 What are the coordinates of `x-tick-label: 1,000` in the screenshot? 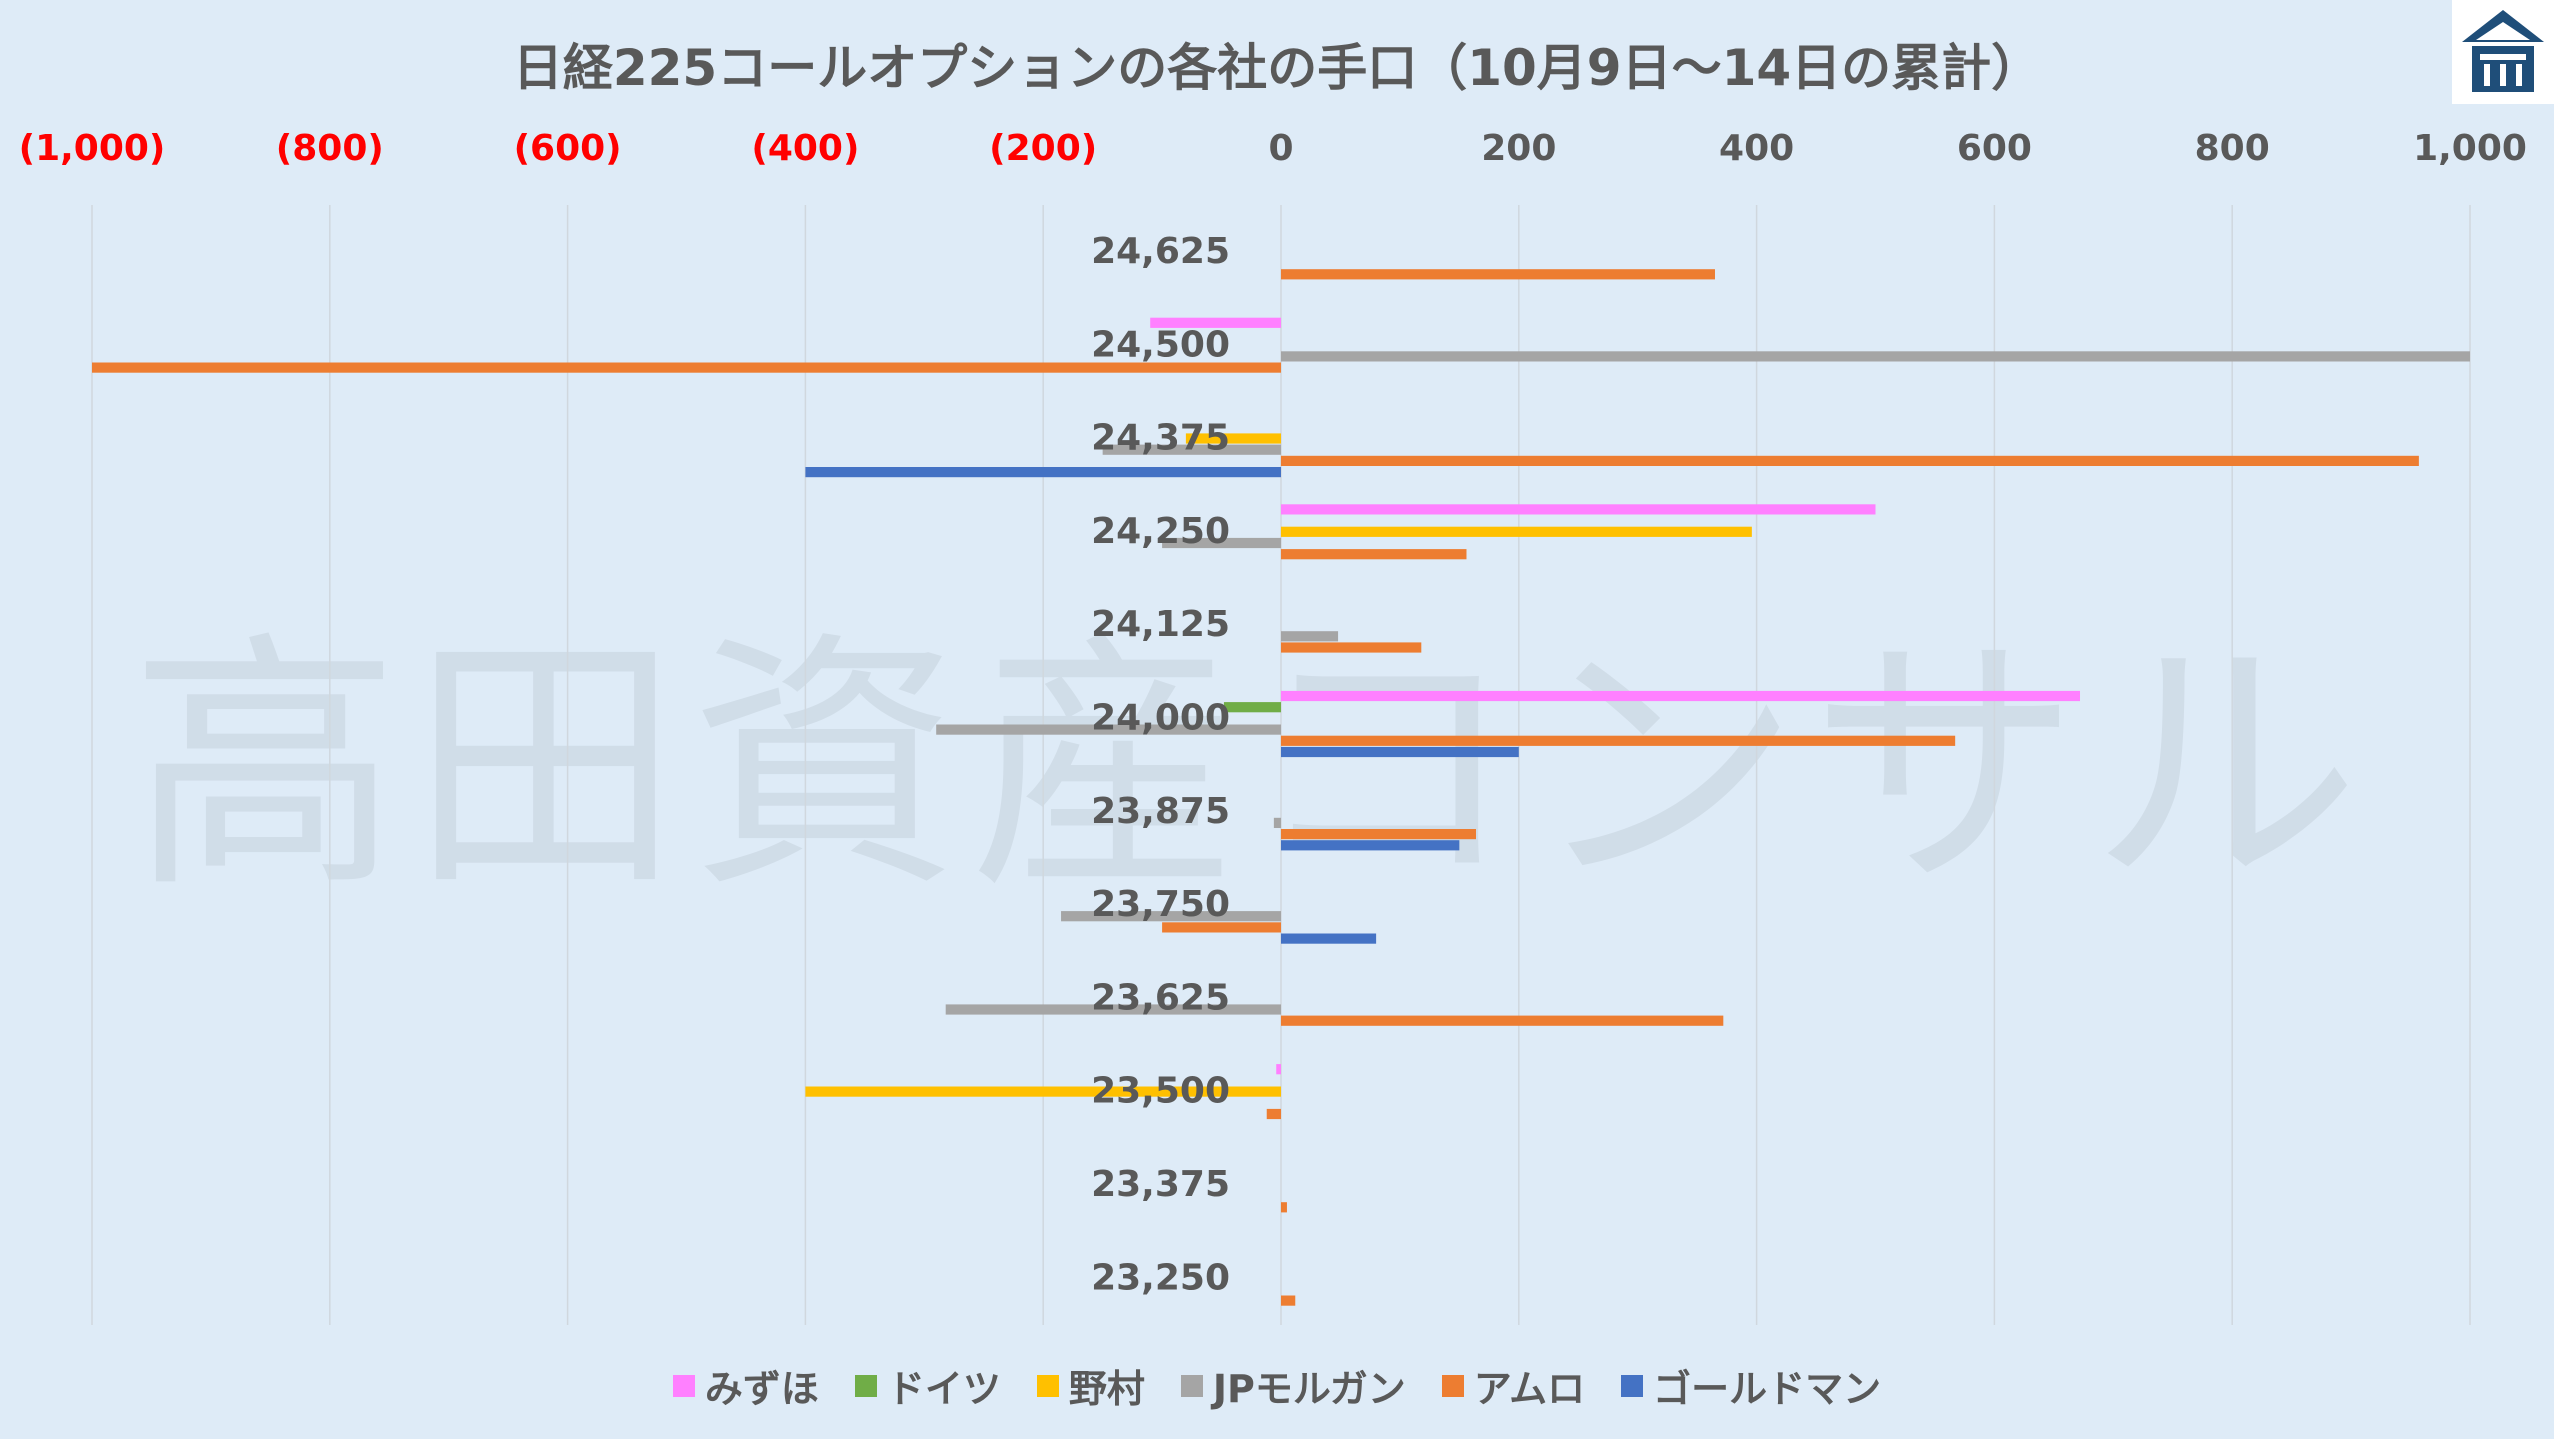 It's located at (2470, 148).